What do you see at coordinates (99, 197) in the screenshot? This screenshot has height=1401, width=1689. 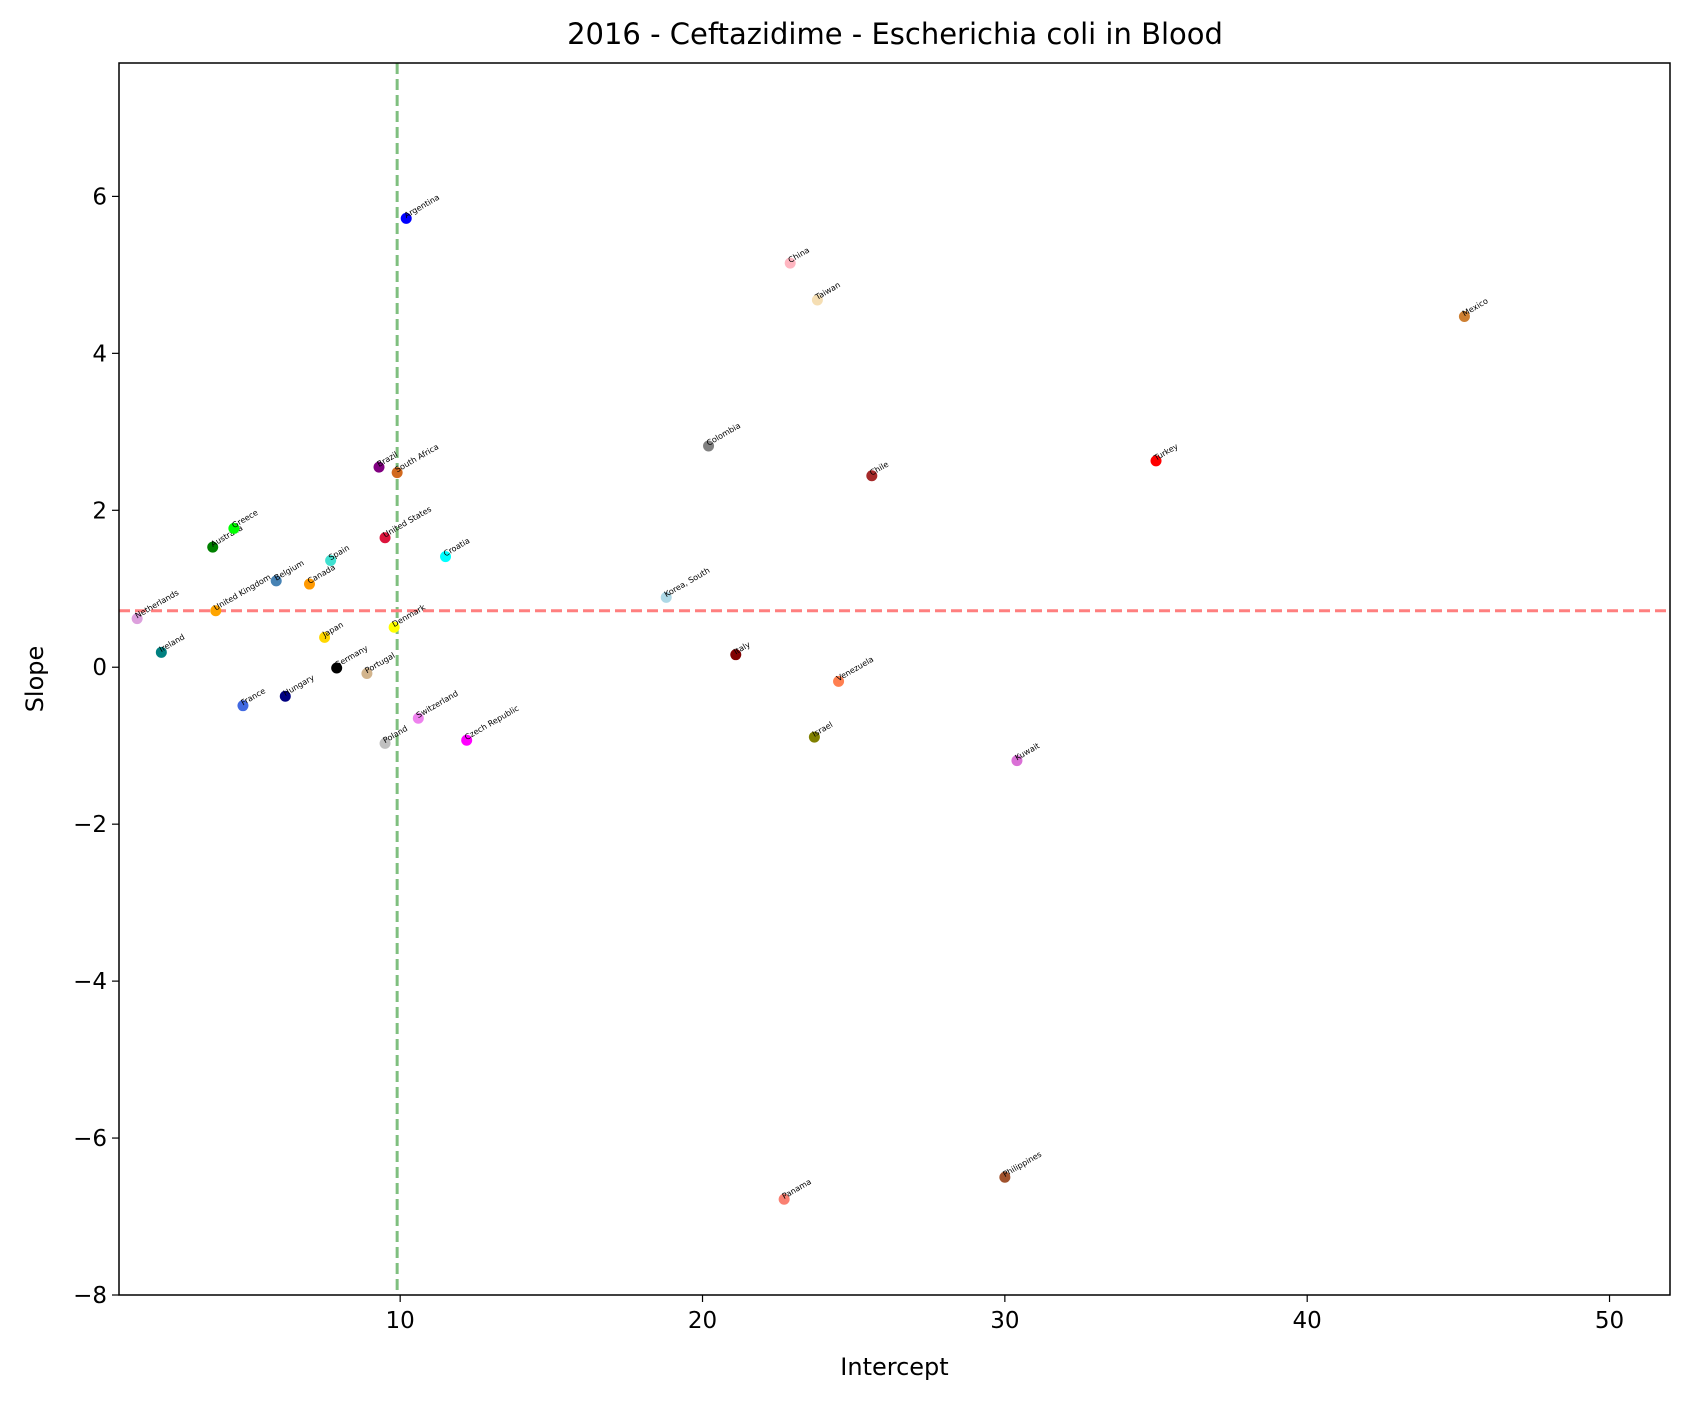 I see `y-tick-label: 6` at bounding box center [99, 197].